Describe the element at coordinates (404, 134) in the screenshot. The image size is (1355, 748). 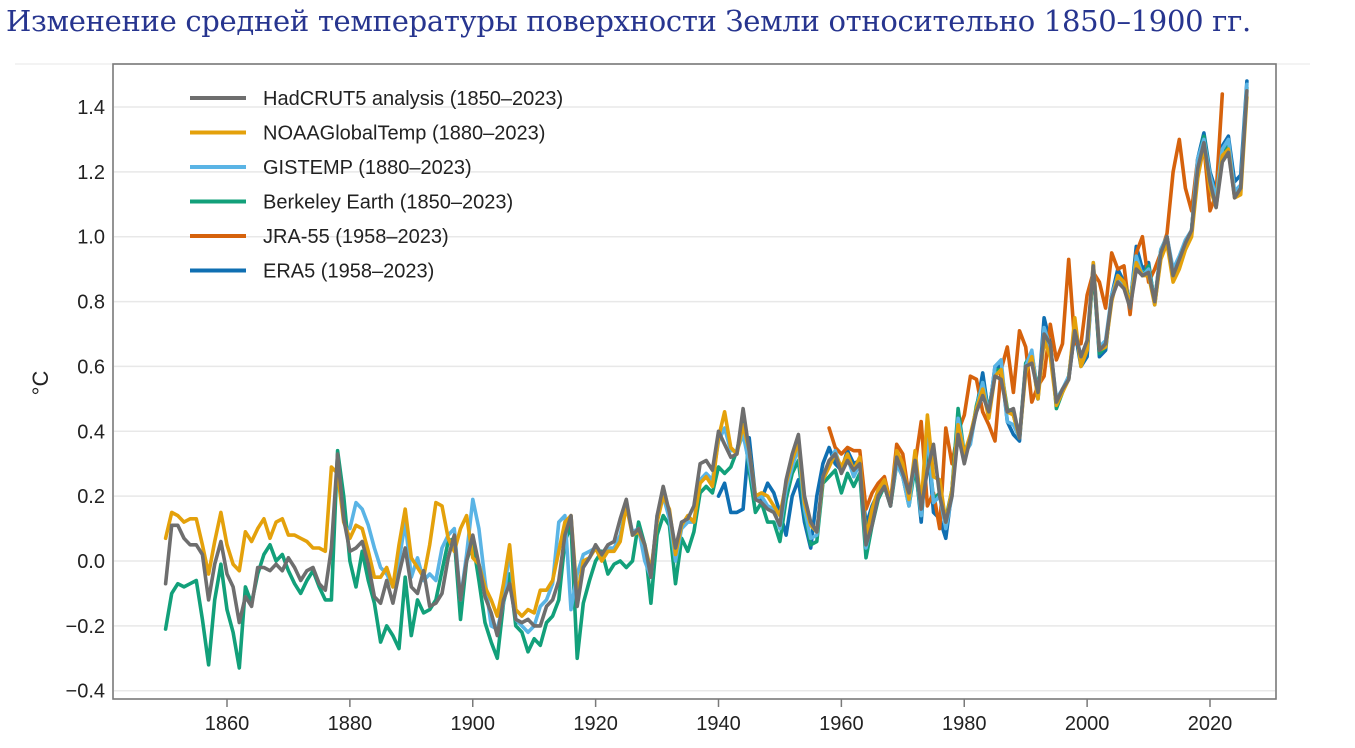
I see `legend-label: NOAAGlobalTemp (1880–2023)` at that location.